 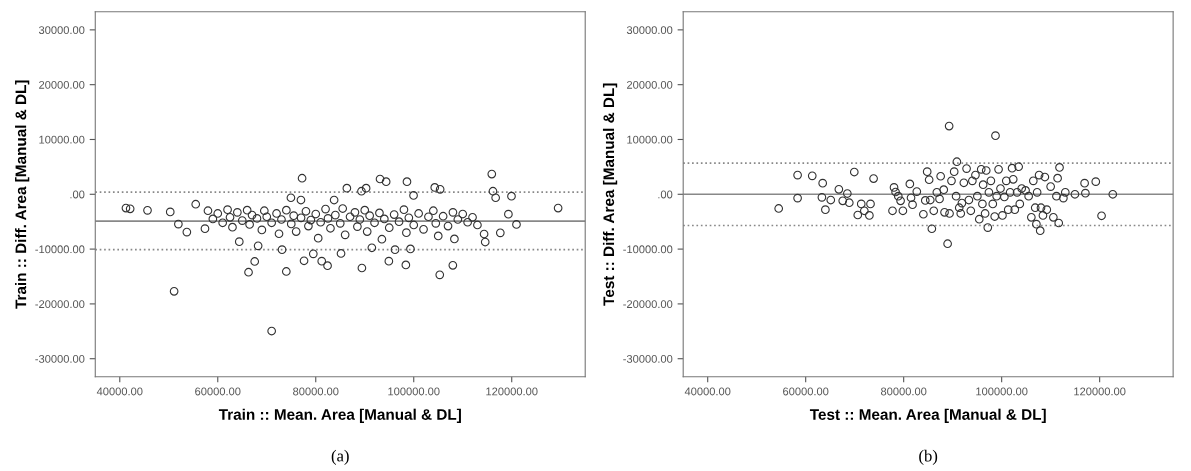 I want to click on x-axis-title: Train :: Mean. Area [Manual & DL], so click(x=339, y=415).